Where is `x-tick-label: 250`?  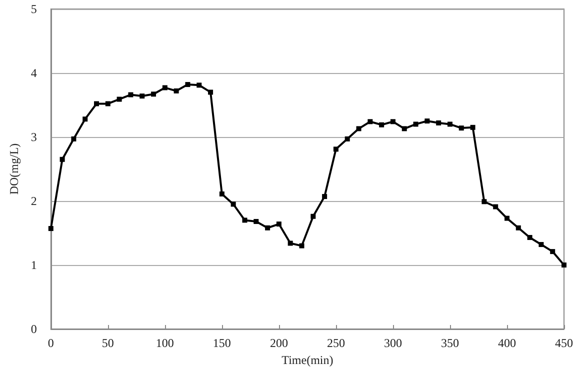 x-tick-label: 250 is located at coordinates (335, 343).